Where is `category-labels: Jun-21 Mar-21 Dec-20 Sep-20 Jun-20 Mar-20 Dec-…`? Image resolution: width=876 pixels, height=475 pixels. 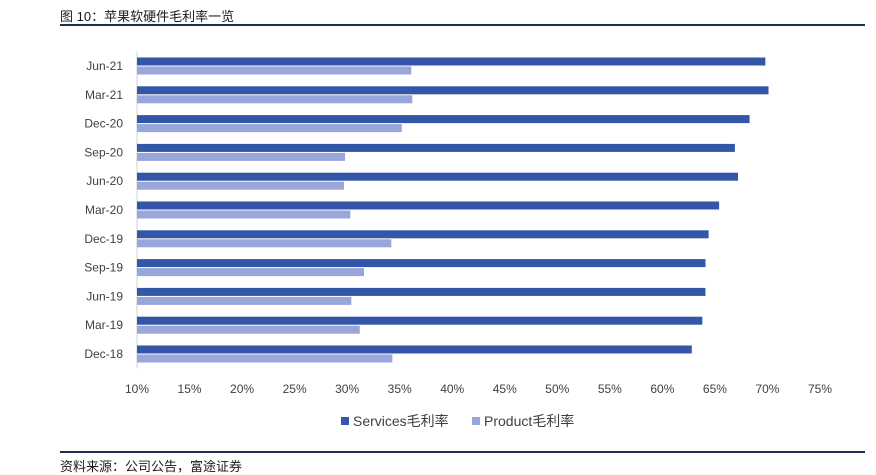 category-labels: Jun-21 Mar-21 Dec-20 Sep-20 Jun-20 Mar-20 Dec-… is located at coordinates (103, 210).